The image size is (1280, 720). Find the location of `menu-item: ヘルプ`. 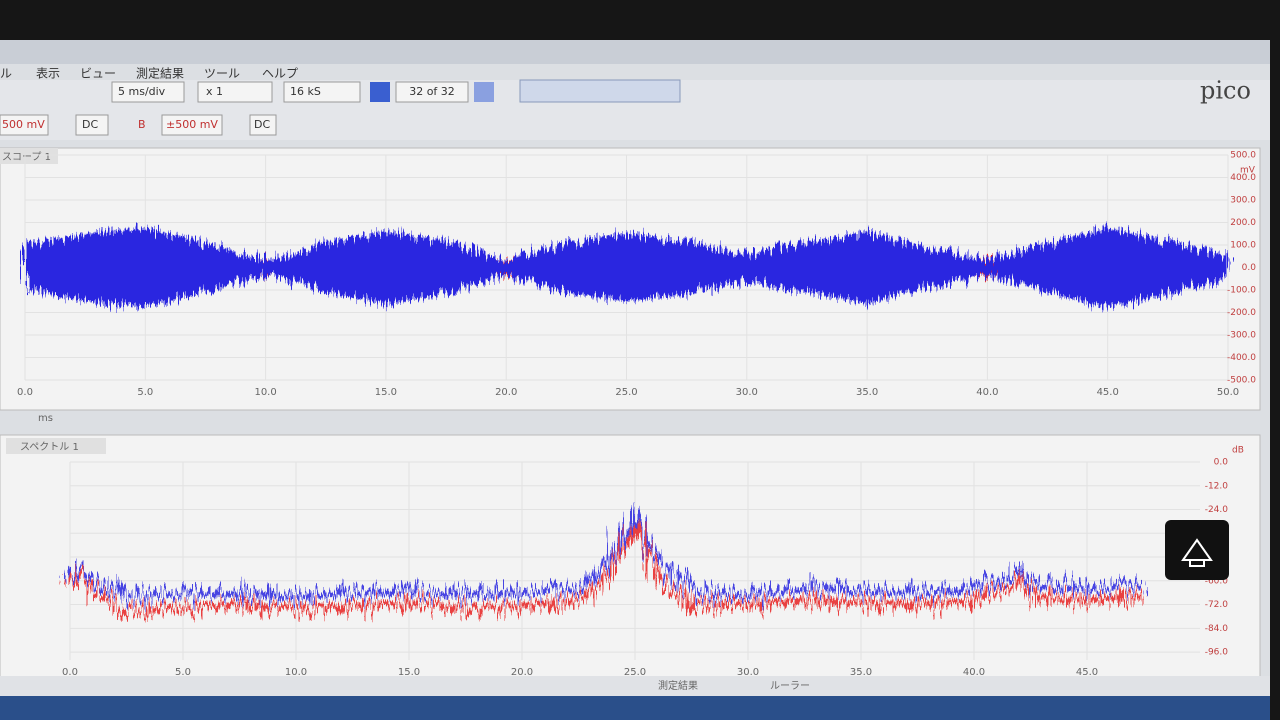

menu-item: ヘルプ is located at coordinates (280, 74).